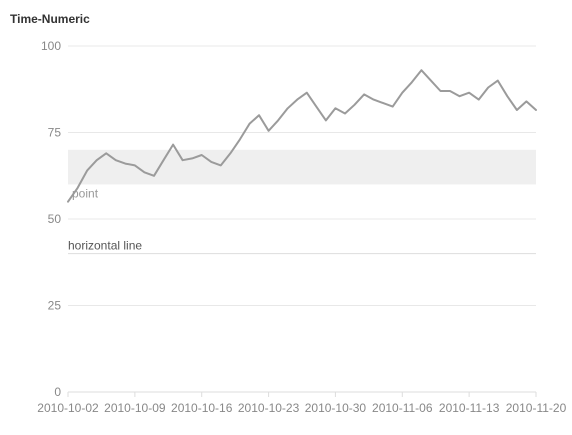  What do you see at coordinates (51, 46) in the screenshot?
I see `y-tick-label: 100` at bounding box center [51, 46].